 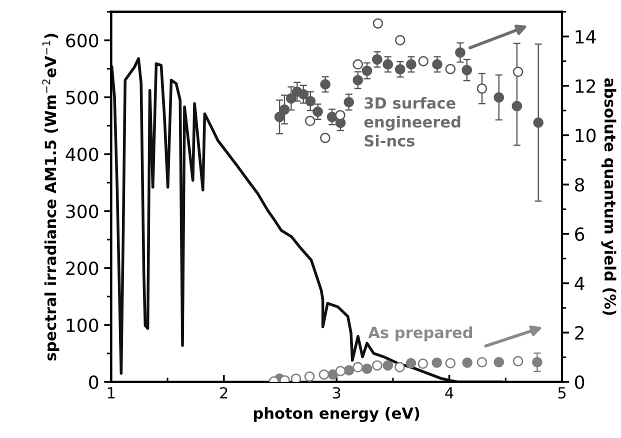 I want to click on y-tick-label: 300, so click(x=82, y=211).